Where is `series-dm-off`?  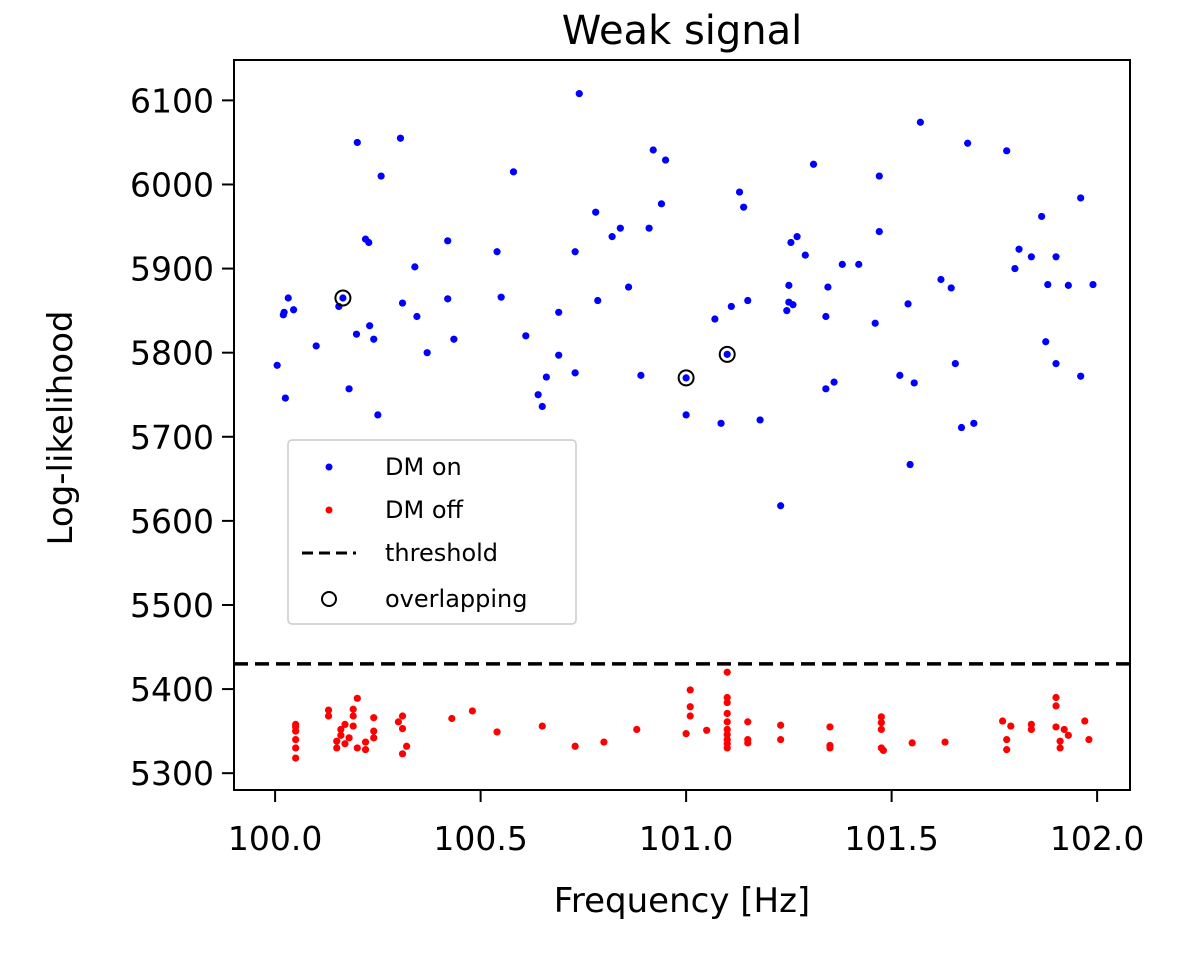 series-dm-off is located at coordinates (692, 715).